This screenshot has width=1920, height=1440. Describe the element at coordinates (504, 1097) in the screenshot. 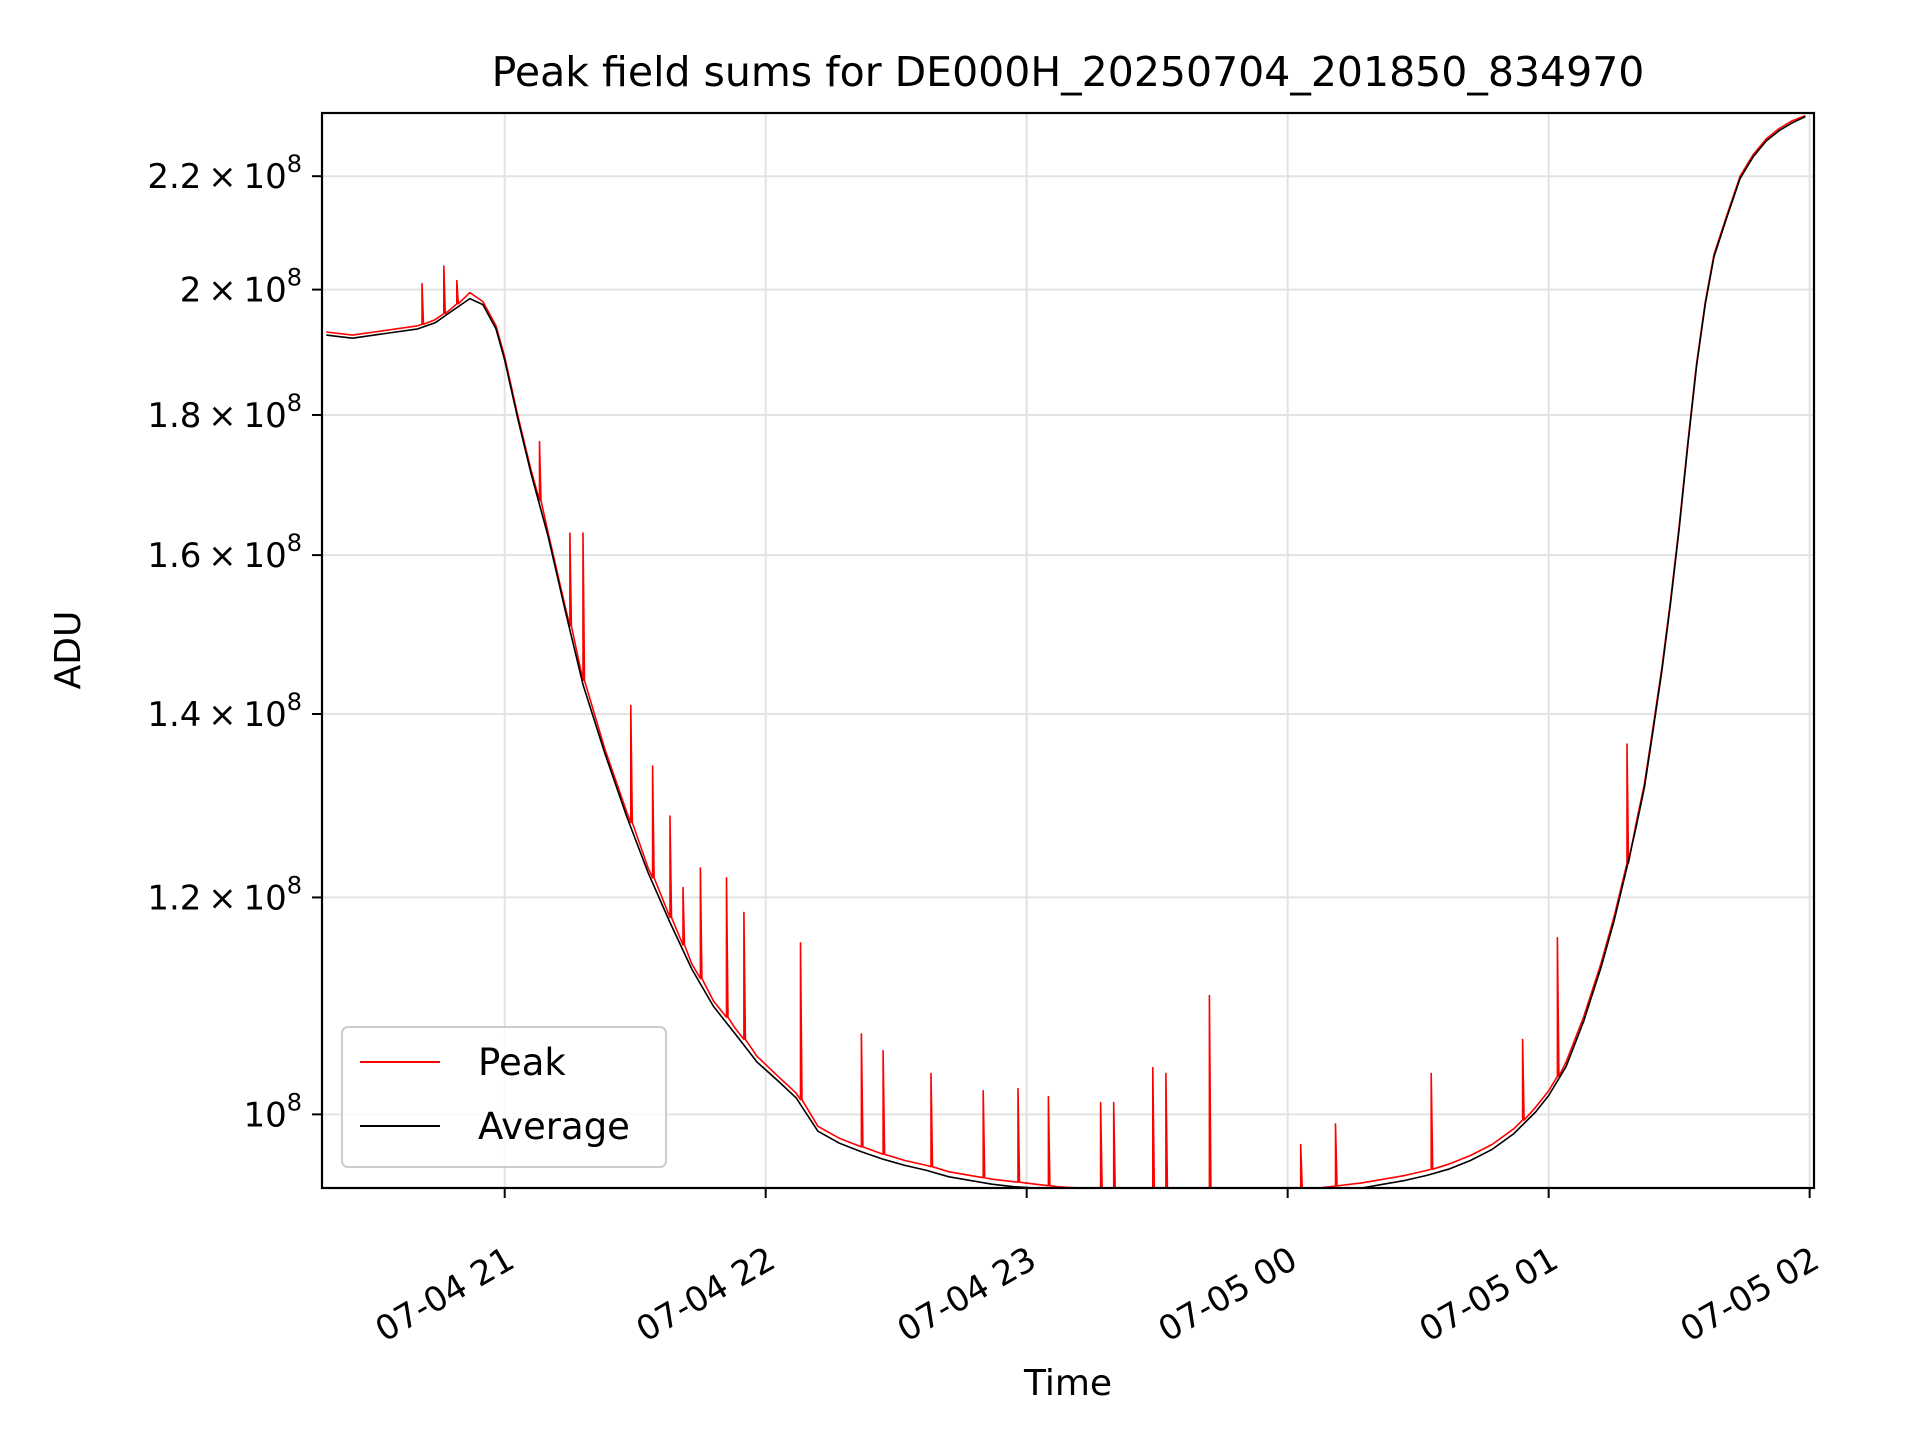

I see `legend: Peak Average` at that location.